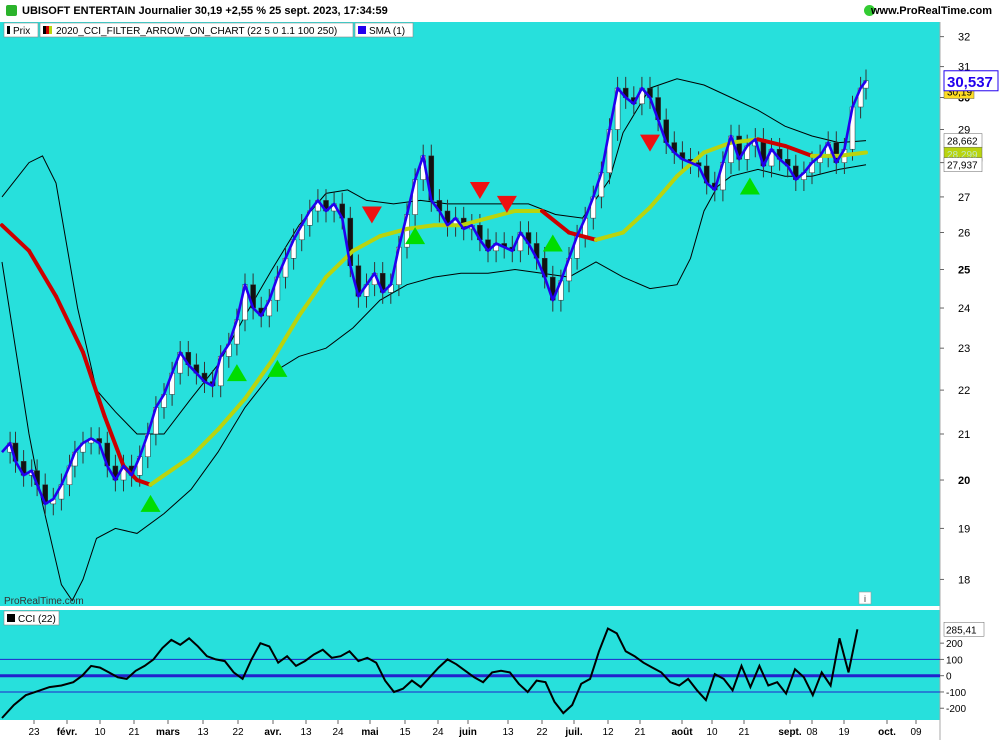  What do you see at coordinates (573, 732) in the screenshot?
I see `x-tick-label: juil.` at bounding box center [573, 732].